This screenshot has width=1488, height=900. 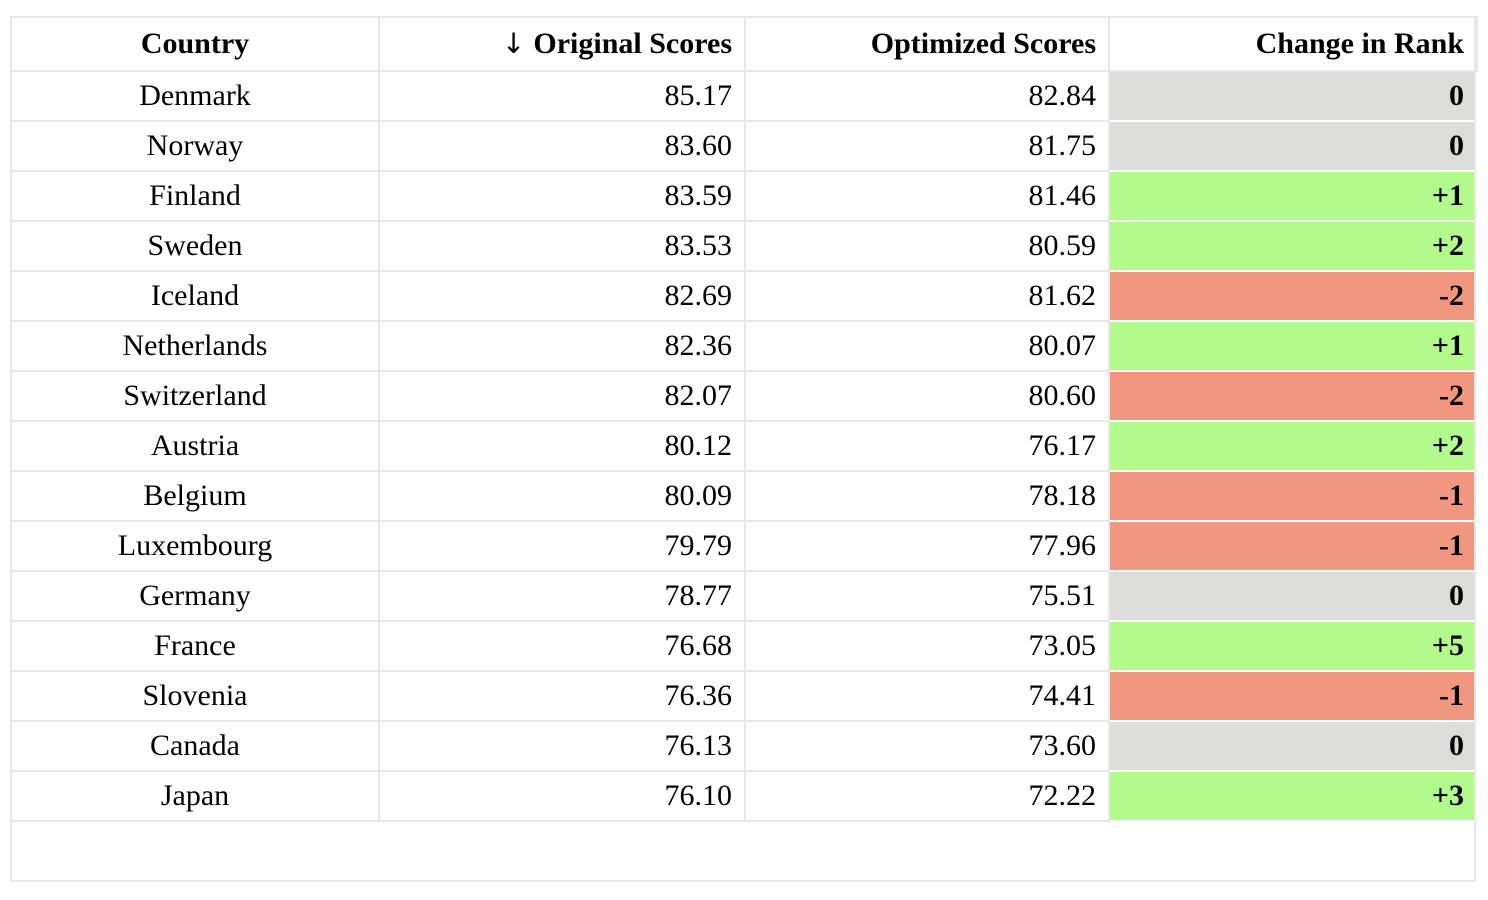 What do you see at coordinates (927, 146) in the screenshot?
I see `optimized-score-cell: 81.75` at bounding box center [927, 146].